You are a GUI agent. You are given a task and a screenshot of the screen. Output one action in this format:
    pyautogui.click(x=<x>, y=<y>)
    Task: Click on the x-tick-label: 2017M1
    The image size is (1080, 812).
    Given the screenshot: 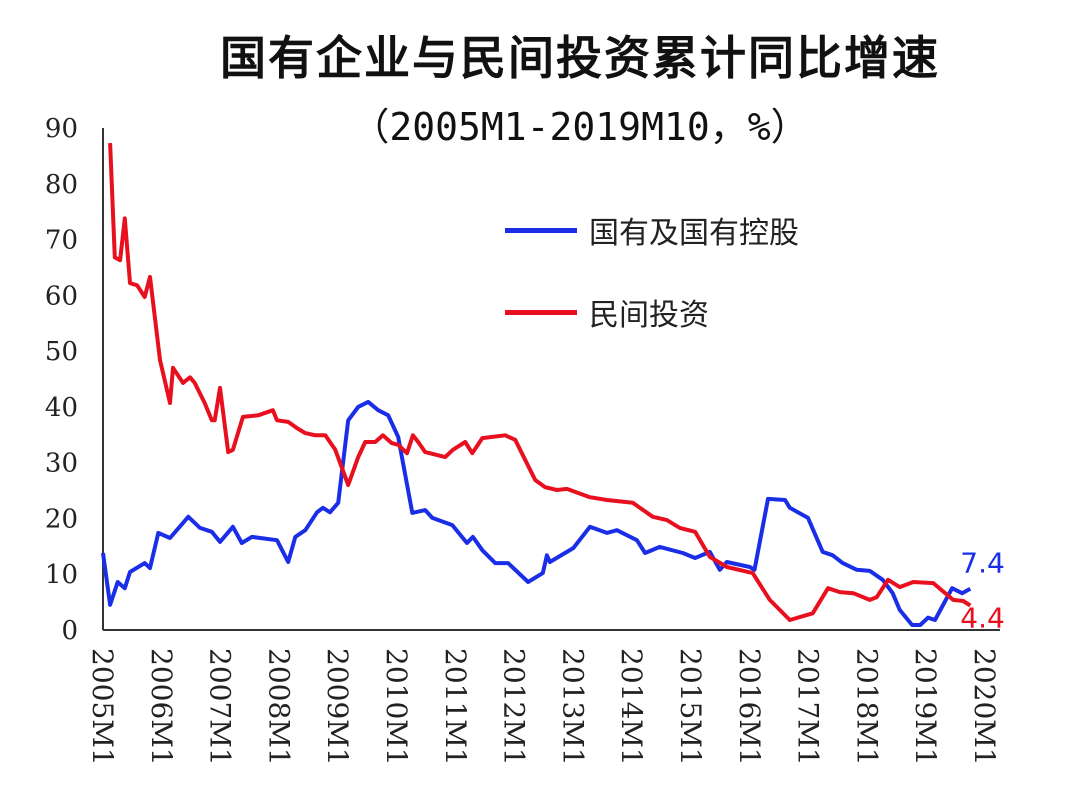 What is the action you would take?
    pyautogui.click(x=808, y=707)
    